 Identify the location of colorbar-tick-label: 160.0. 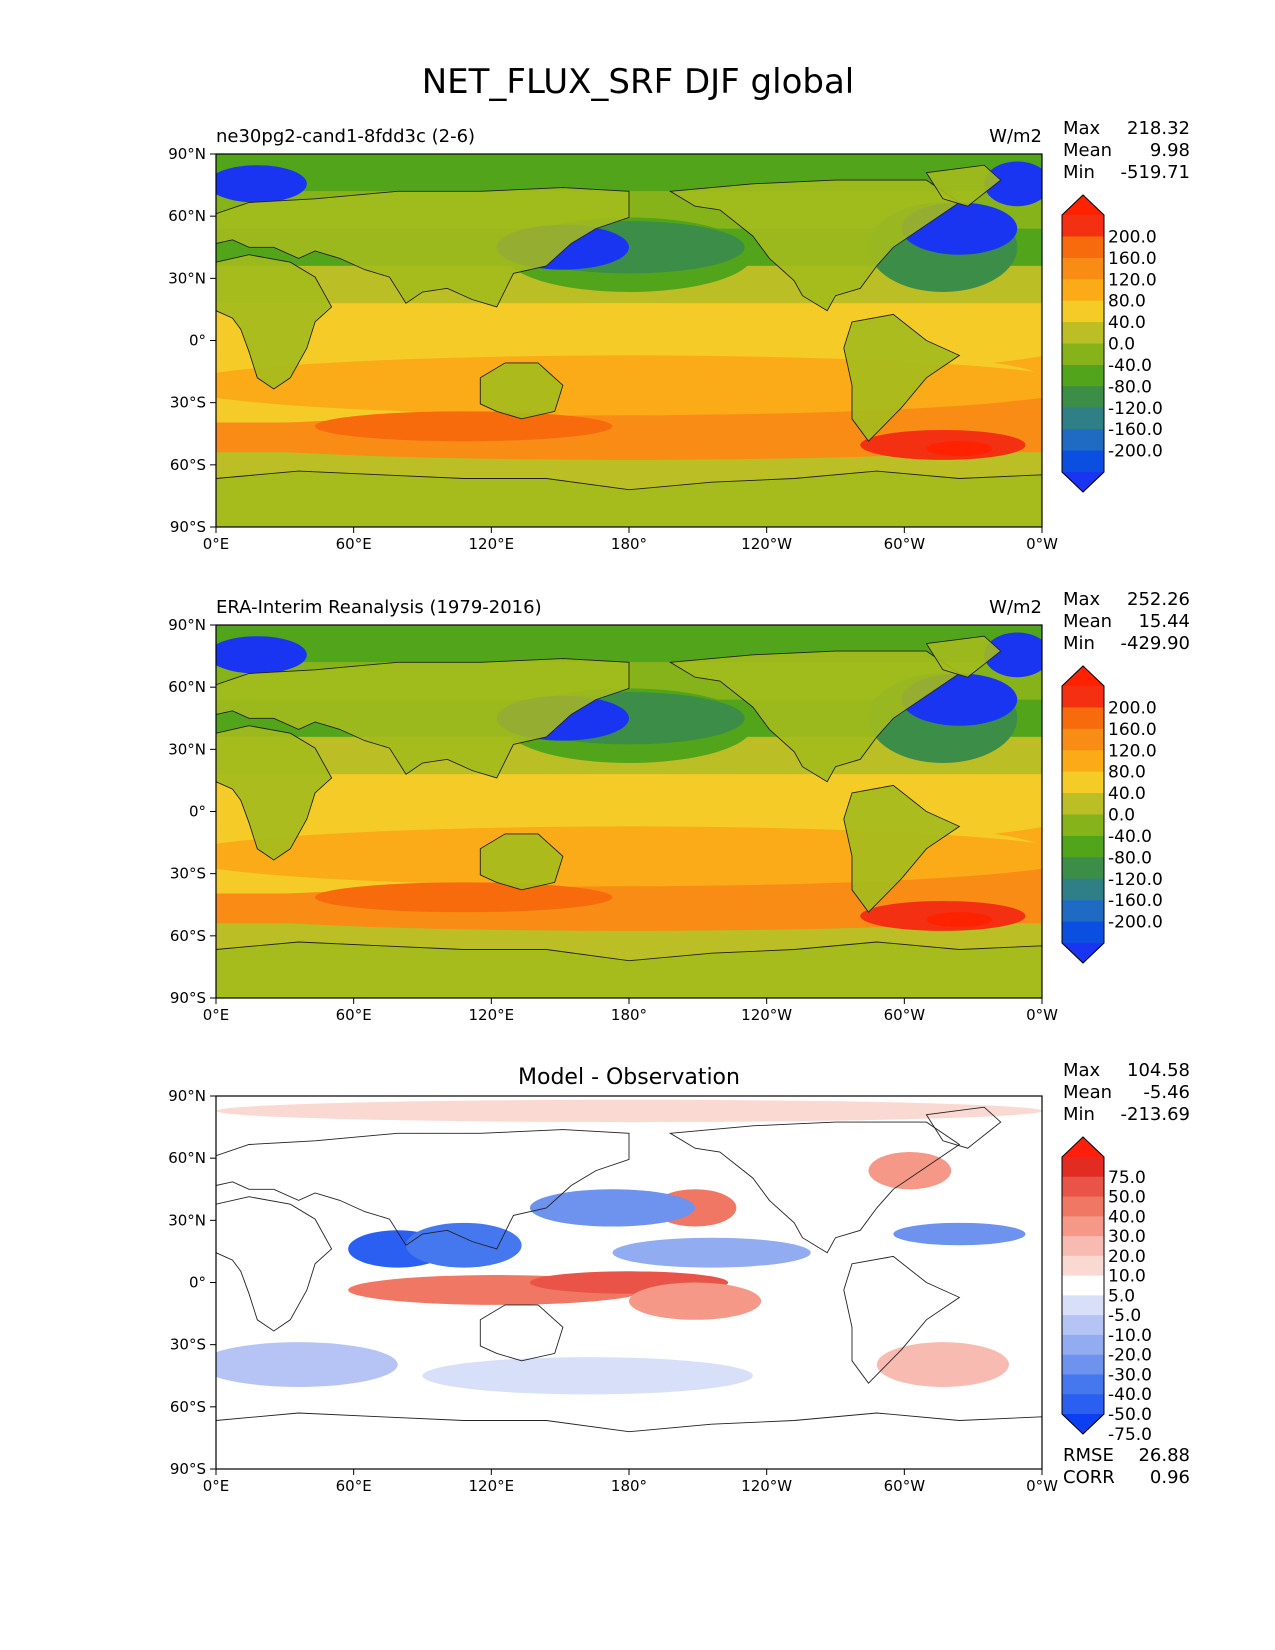
(1132, 730).